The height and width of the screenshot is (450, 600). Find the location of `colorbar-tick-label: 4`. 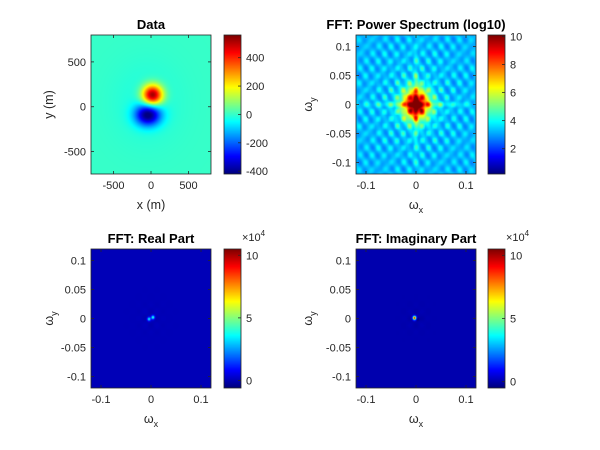

colorbar-tick-label: 4 is located at coordinates (513, 122).